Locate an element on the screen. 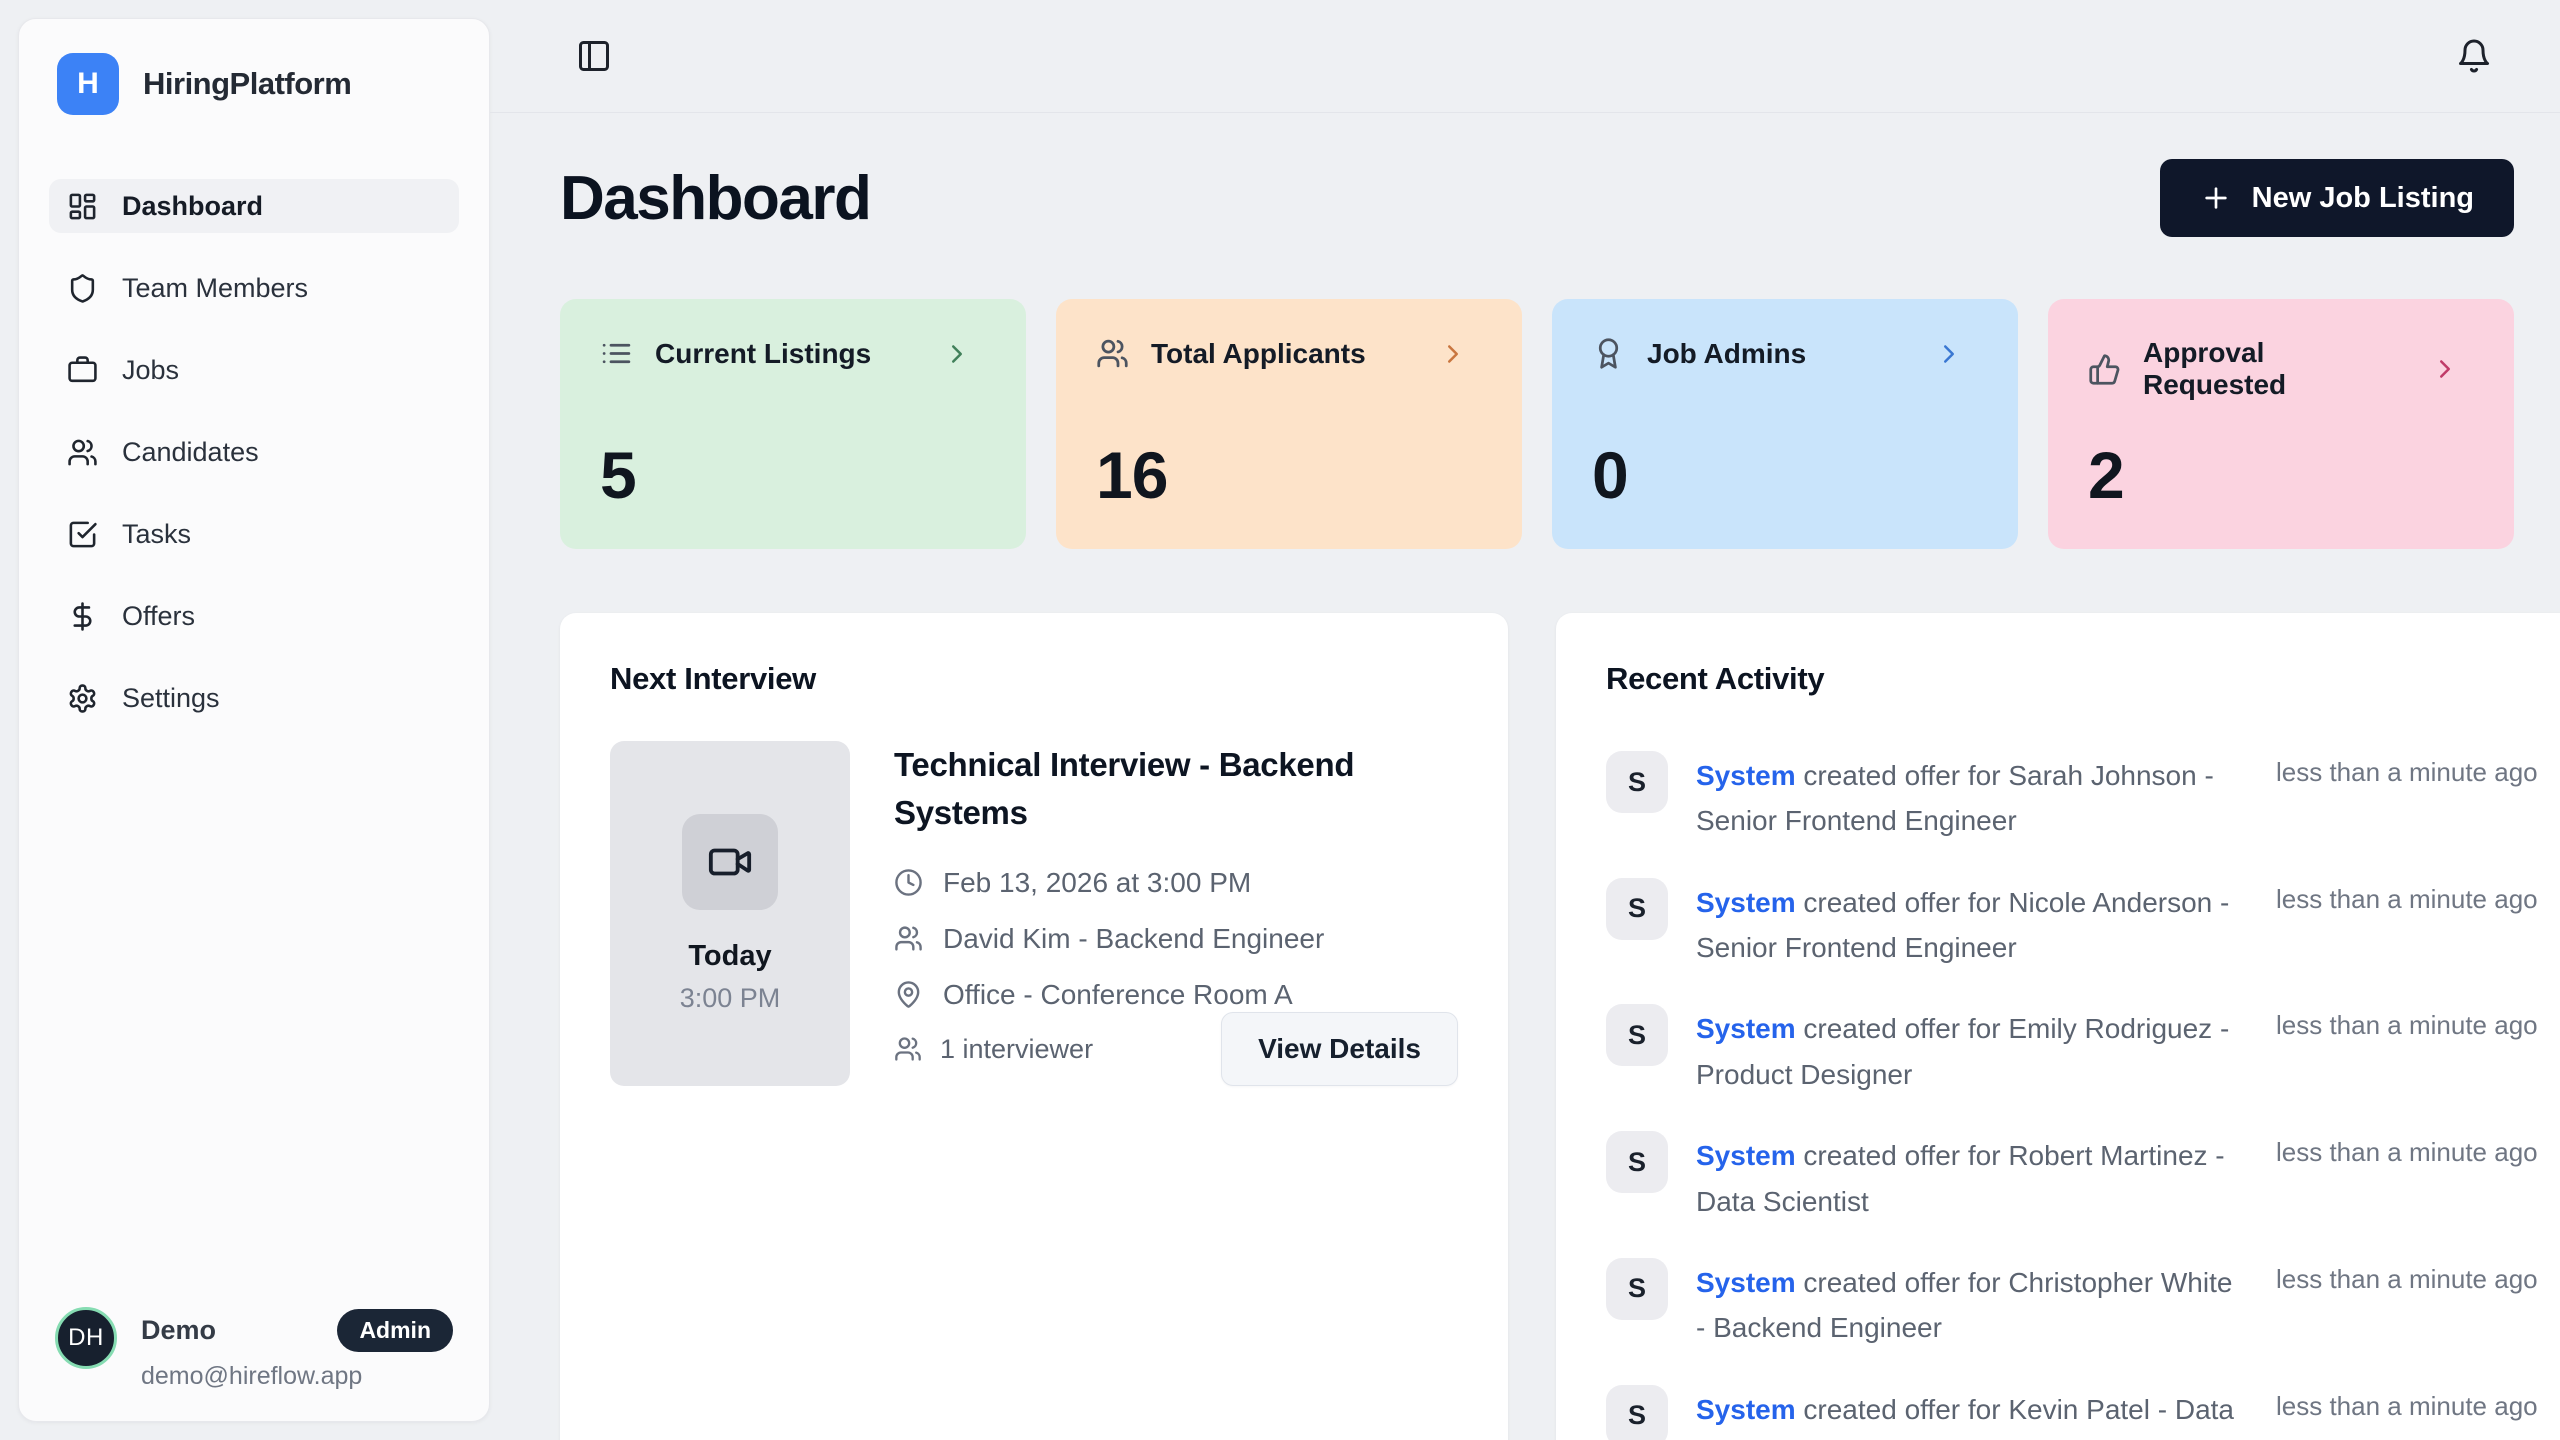  sidebar-toggle-button is located at coordinates (594, 56).